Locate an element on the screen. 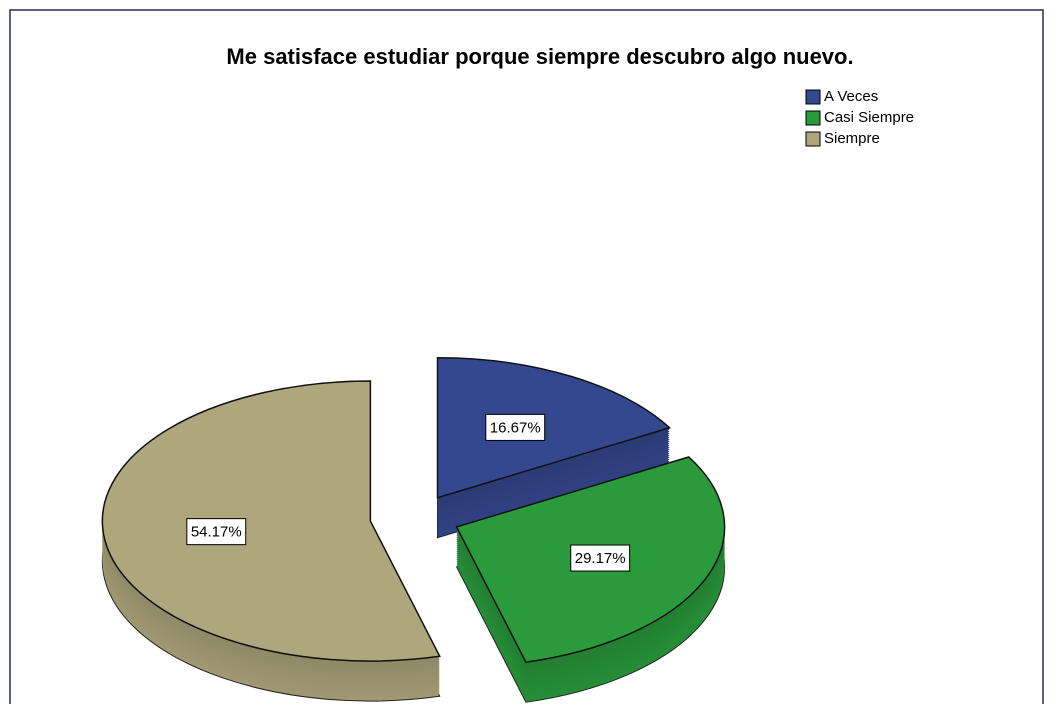  legend-label: Casi Siempre is located at coordinates (869, 117).